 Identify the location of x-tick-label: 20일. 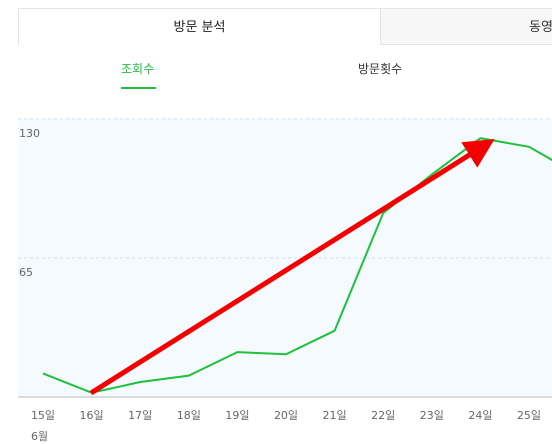
(286, 415).